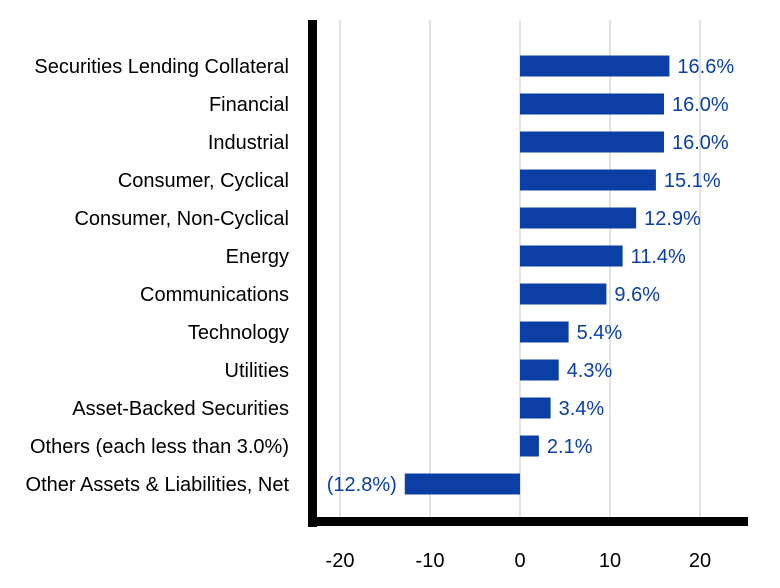 The width and height of the screenshot is (780, 588). Describe the element at coordinates (362, 485) in the screenshot. I see `data-label: (12.8%)` at that location.